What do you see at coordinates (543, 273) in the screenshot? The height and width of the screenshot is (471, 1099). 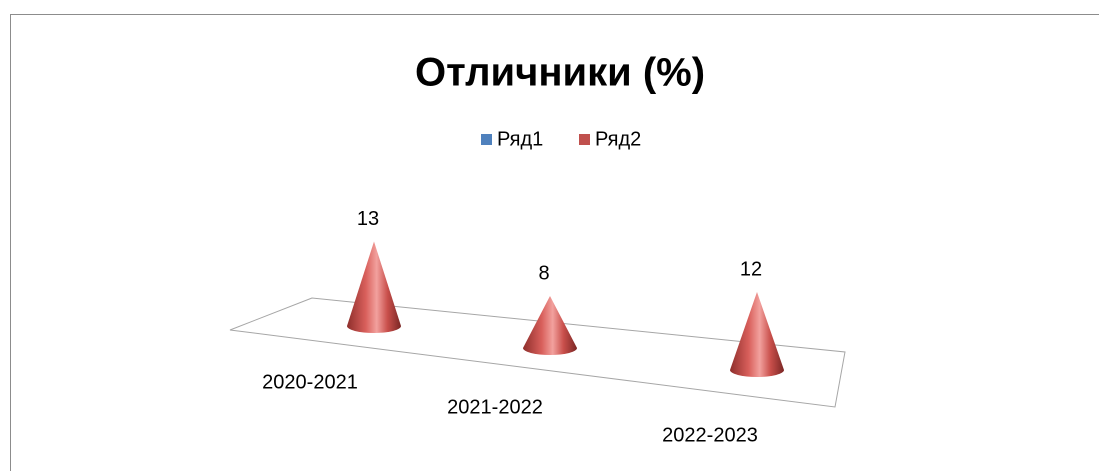 I see `data-label: 8` at bounding box center [543, 273].